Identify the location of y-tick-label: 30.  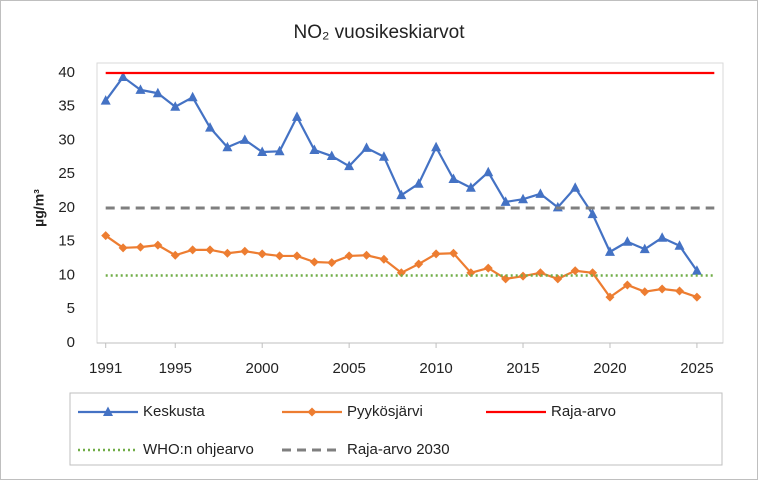
(66, 139).